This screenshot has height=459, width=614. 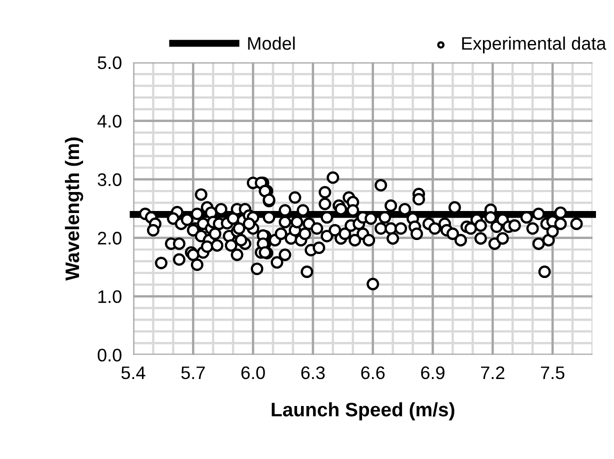 I want to click on y-tick-label: 3.0, so click(x=110, y=179).